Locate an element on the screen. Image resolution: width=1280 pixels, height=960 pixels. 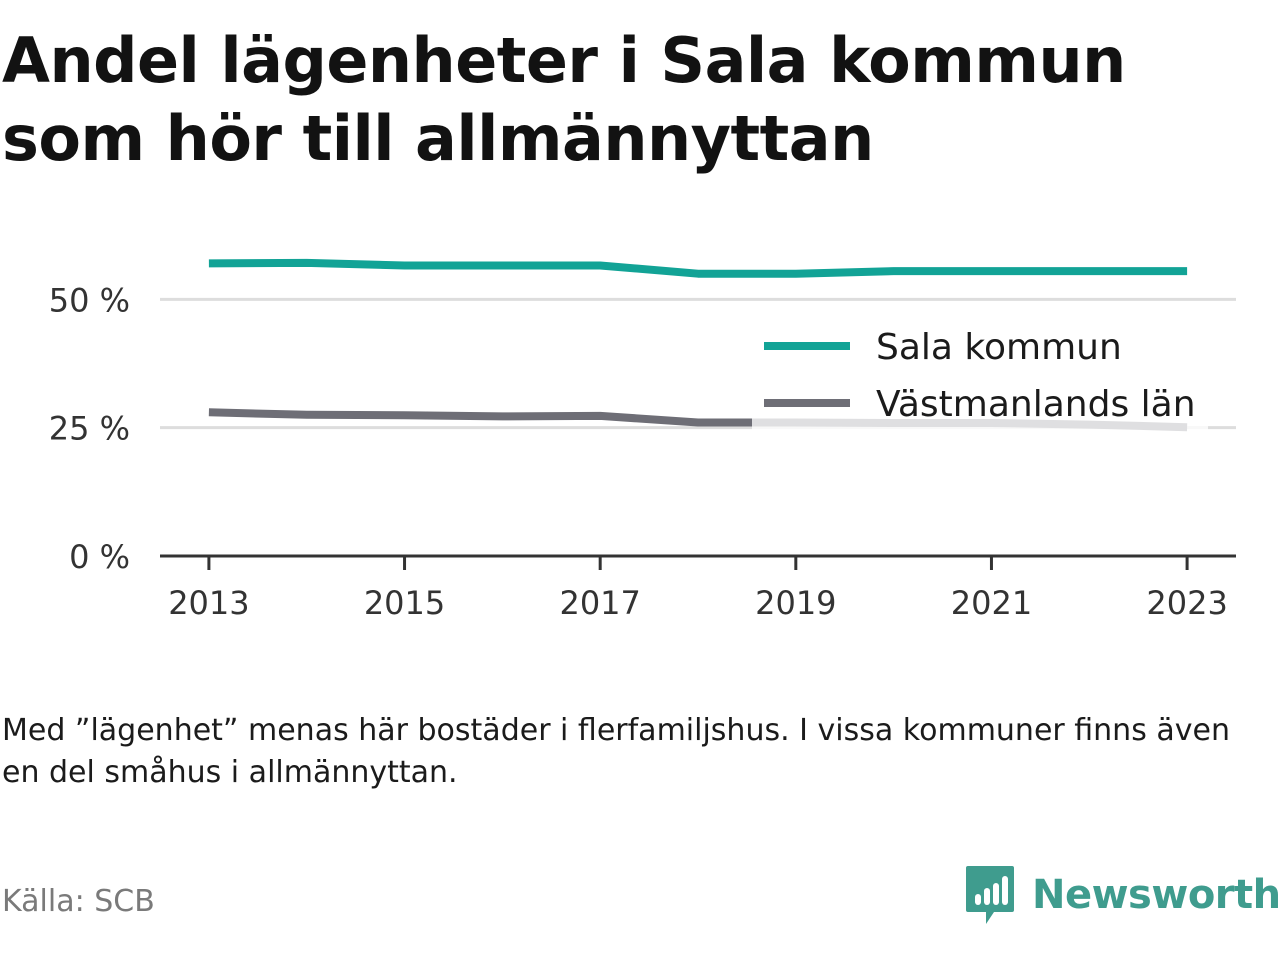
y-tick-label: 0 % is located at coordinates (99, 557).